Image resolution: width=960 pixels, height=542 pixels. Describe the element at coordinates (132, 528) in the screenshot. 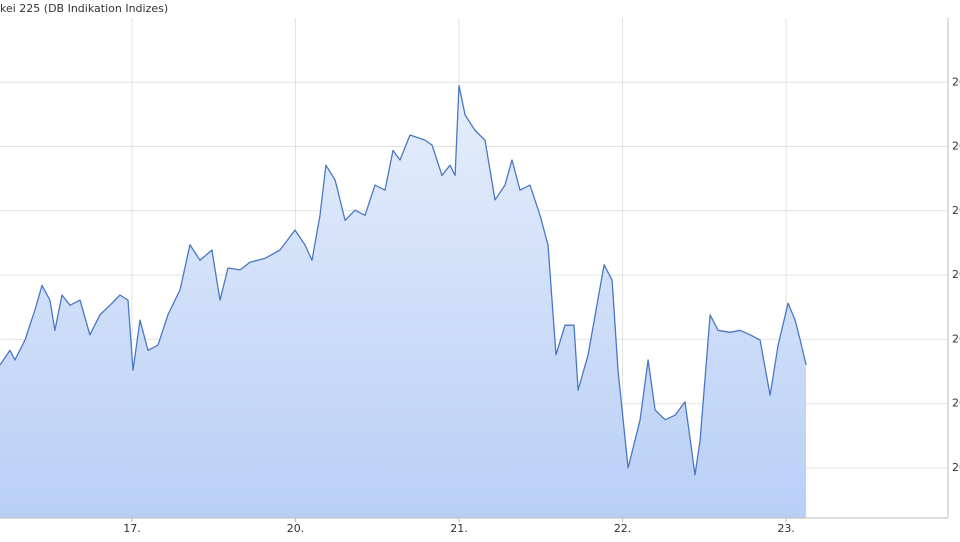

I see `x-tick-label: 17.` at that location.